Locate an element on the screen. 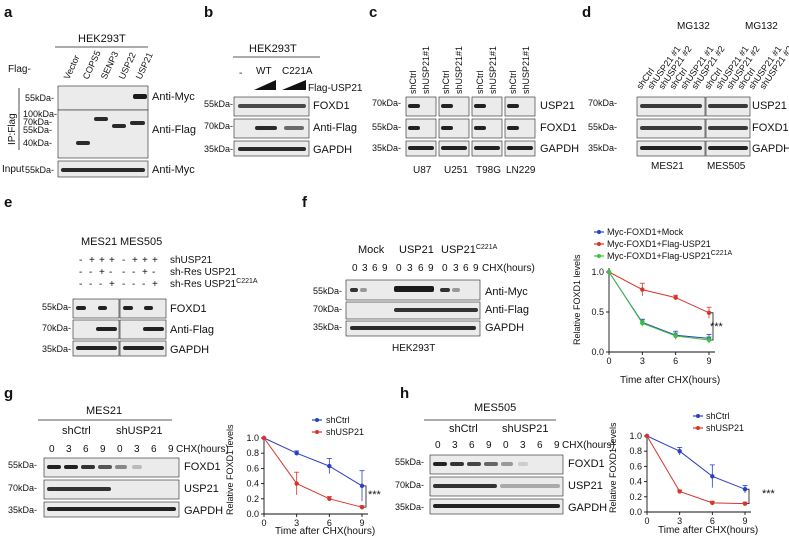 The height and width of the screenshot is (537, 789). panel-f-marker-3: 35kDa- is located at coordinates (327, 327).